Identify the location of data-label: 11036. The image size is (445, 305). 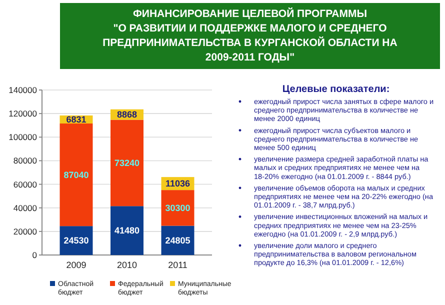
(177, 183).